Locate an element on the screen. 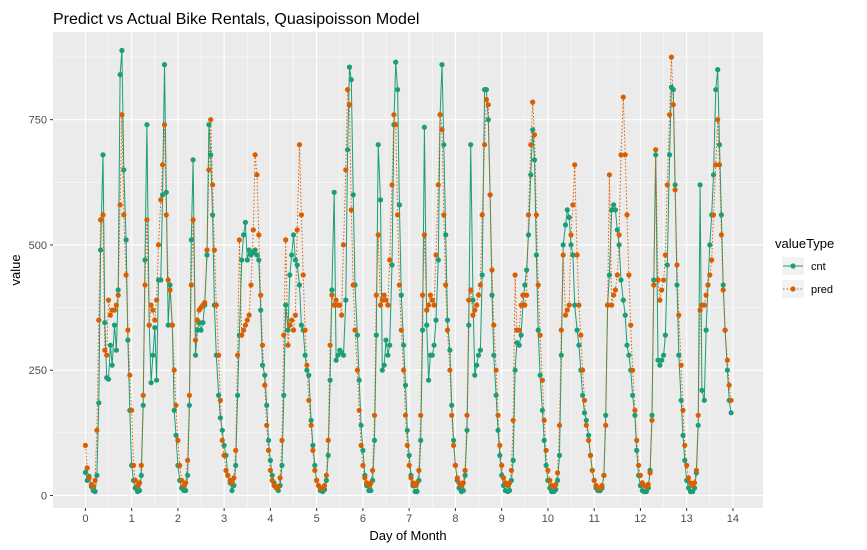 The image size is (867, 550). x-tick-label: 4 is located at coordinates (270, 519).